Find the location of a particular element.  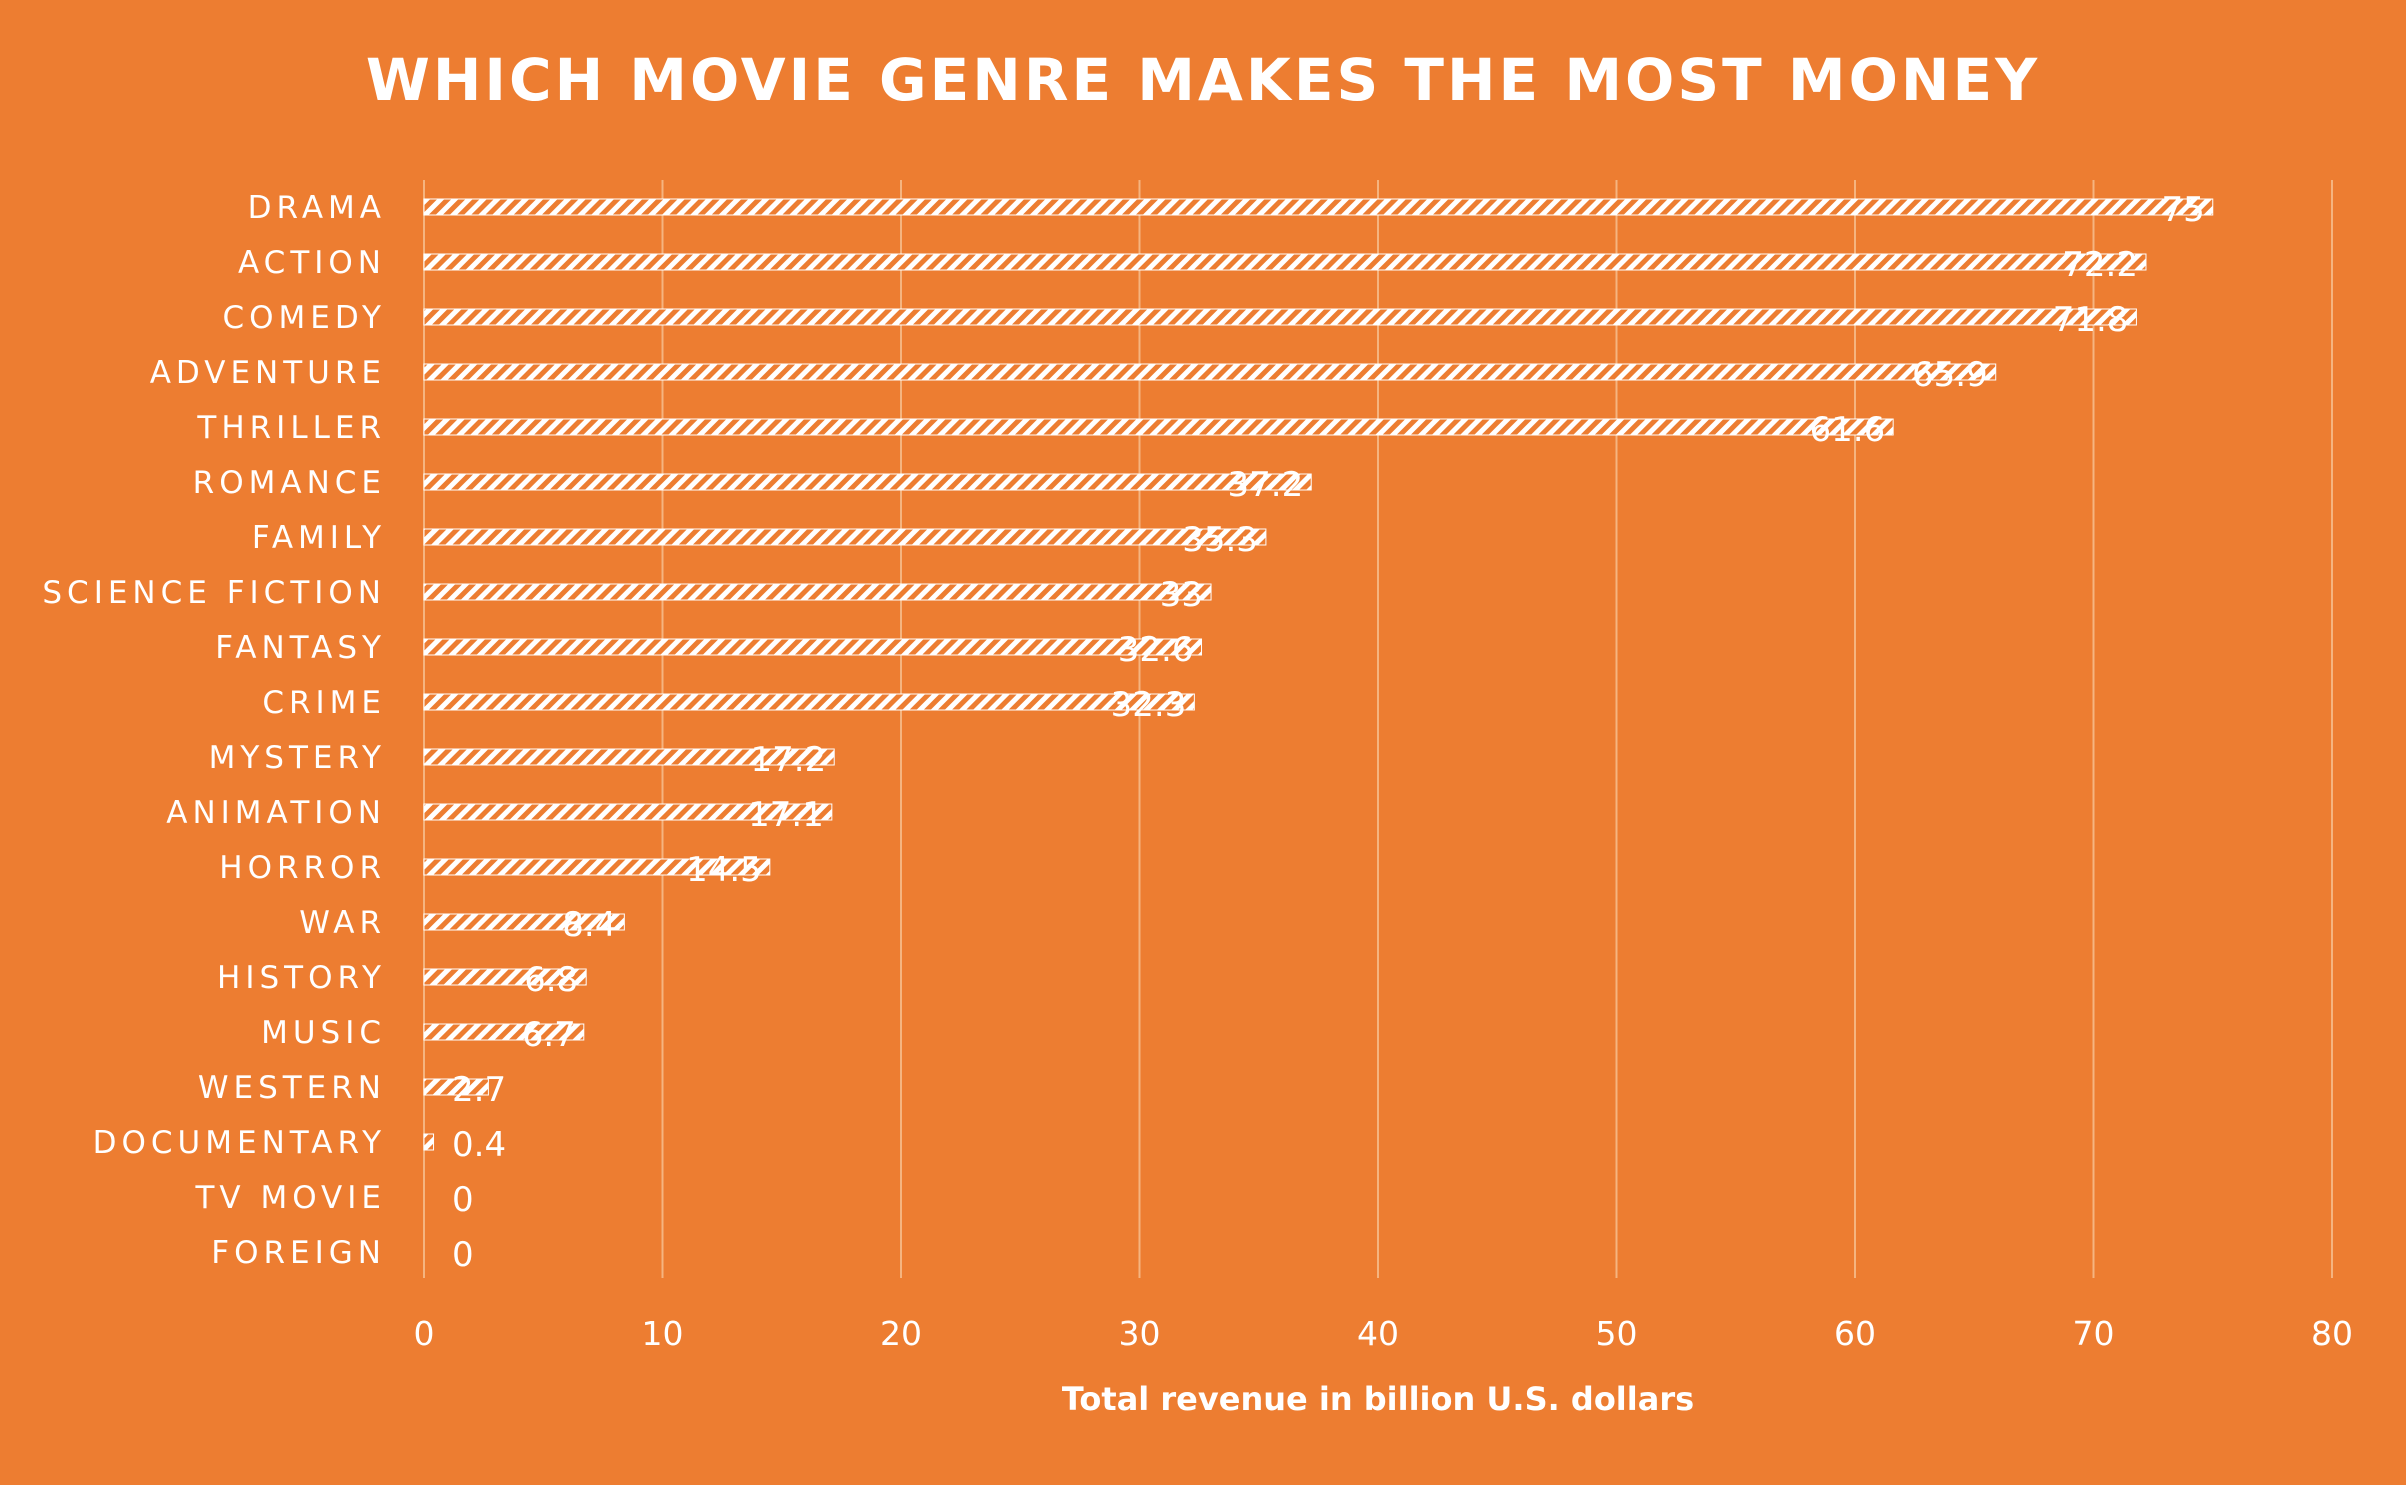

category-label: FOREIGN is located at coordinates (298, 1253).